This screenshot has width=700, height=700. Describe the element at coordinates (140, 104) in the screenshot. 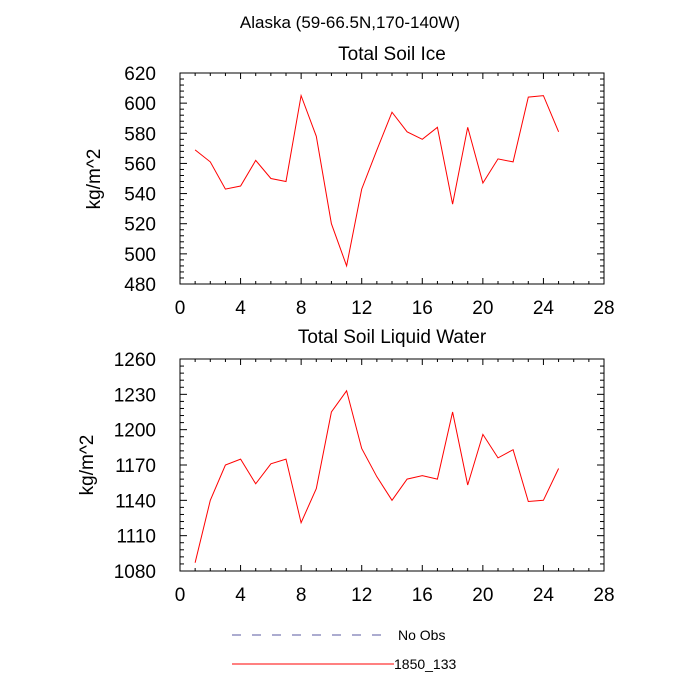

I see `y-tick-label: 600` at that location.